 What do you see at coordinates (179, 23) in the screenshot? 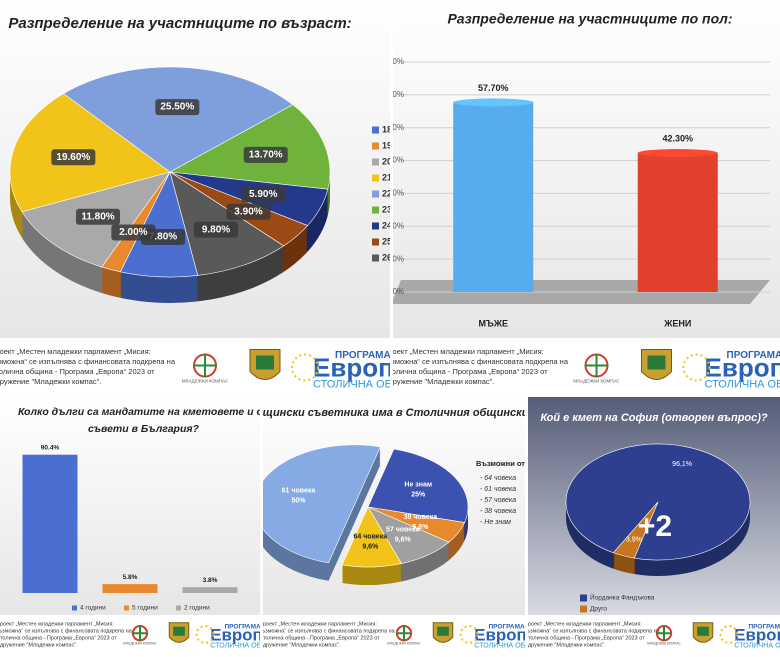
I see `chart-title: Разпределение на участниците по възраст:` at bounding box center [179, 23].